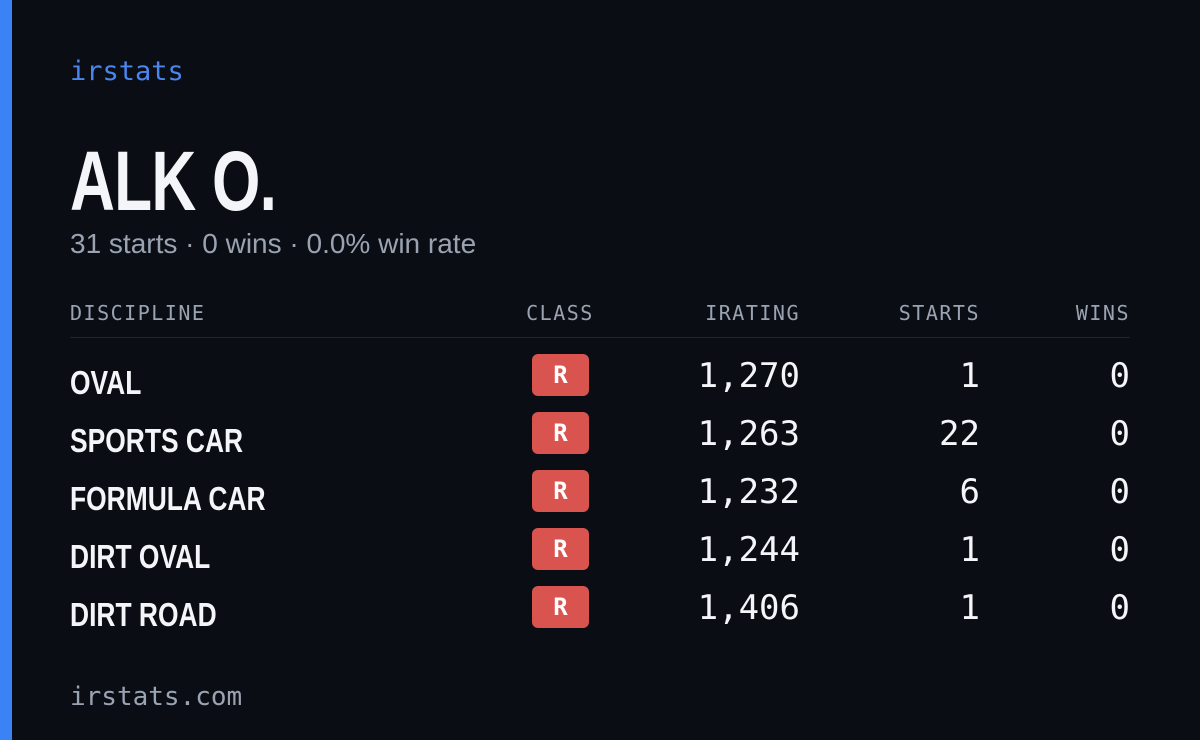 The image size is (1200, 740). What do you see at coordinates (143, 614) in the screenshot?
I see `discipline: DIRT ROAD` at bounding box center [143, 614].